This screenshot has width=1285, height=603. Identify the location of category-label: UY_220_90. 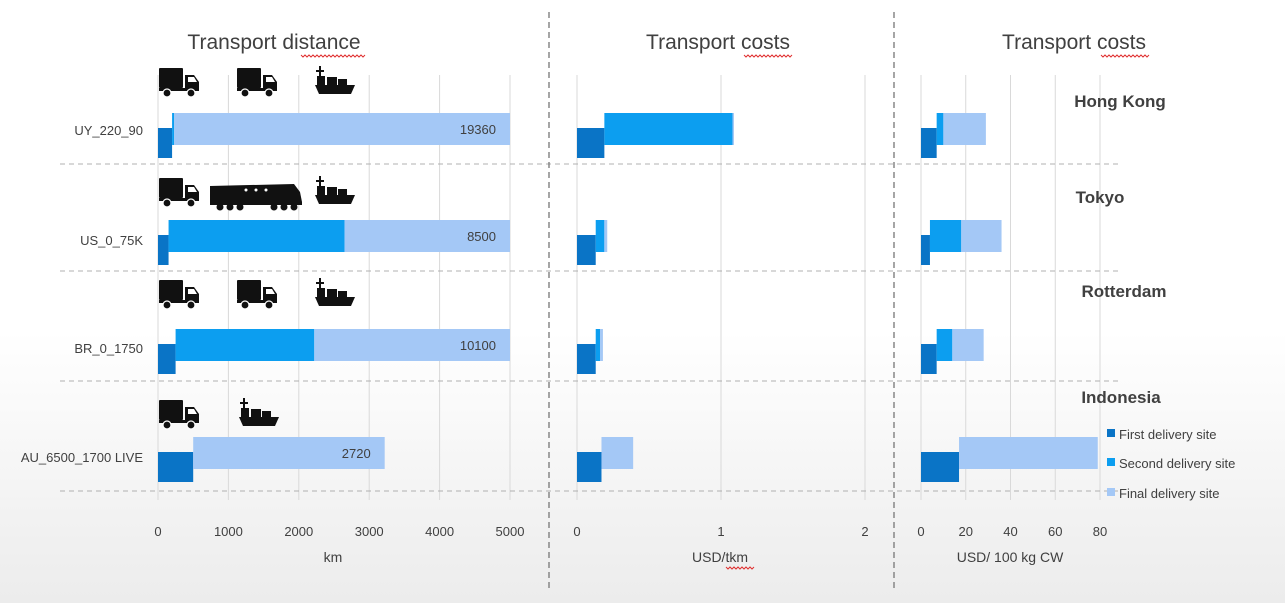
(108, 130).